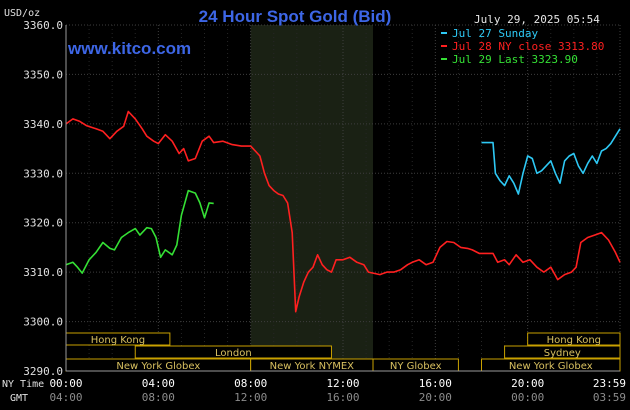 This screenshot has height=410, width=630. I want to click on session-label: New York NYMEX, so click(312, 366).